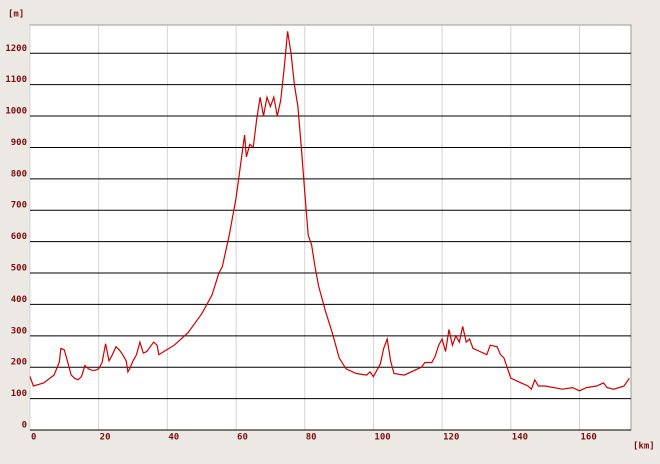  What do you see at coordinates (19, 206) in the screenshot?
I see `y-tick-label: 700` at bounding box center [19, 206].